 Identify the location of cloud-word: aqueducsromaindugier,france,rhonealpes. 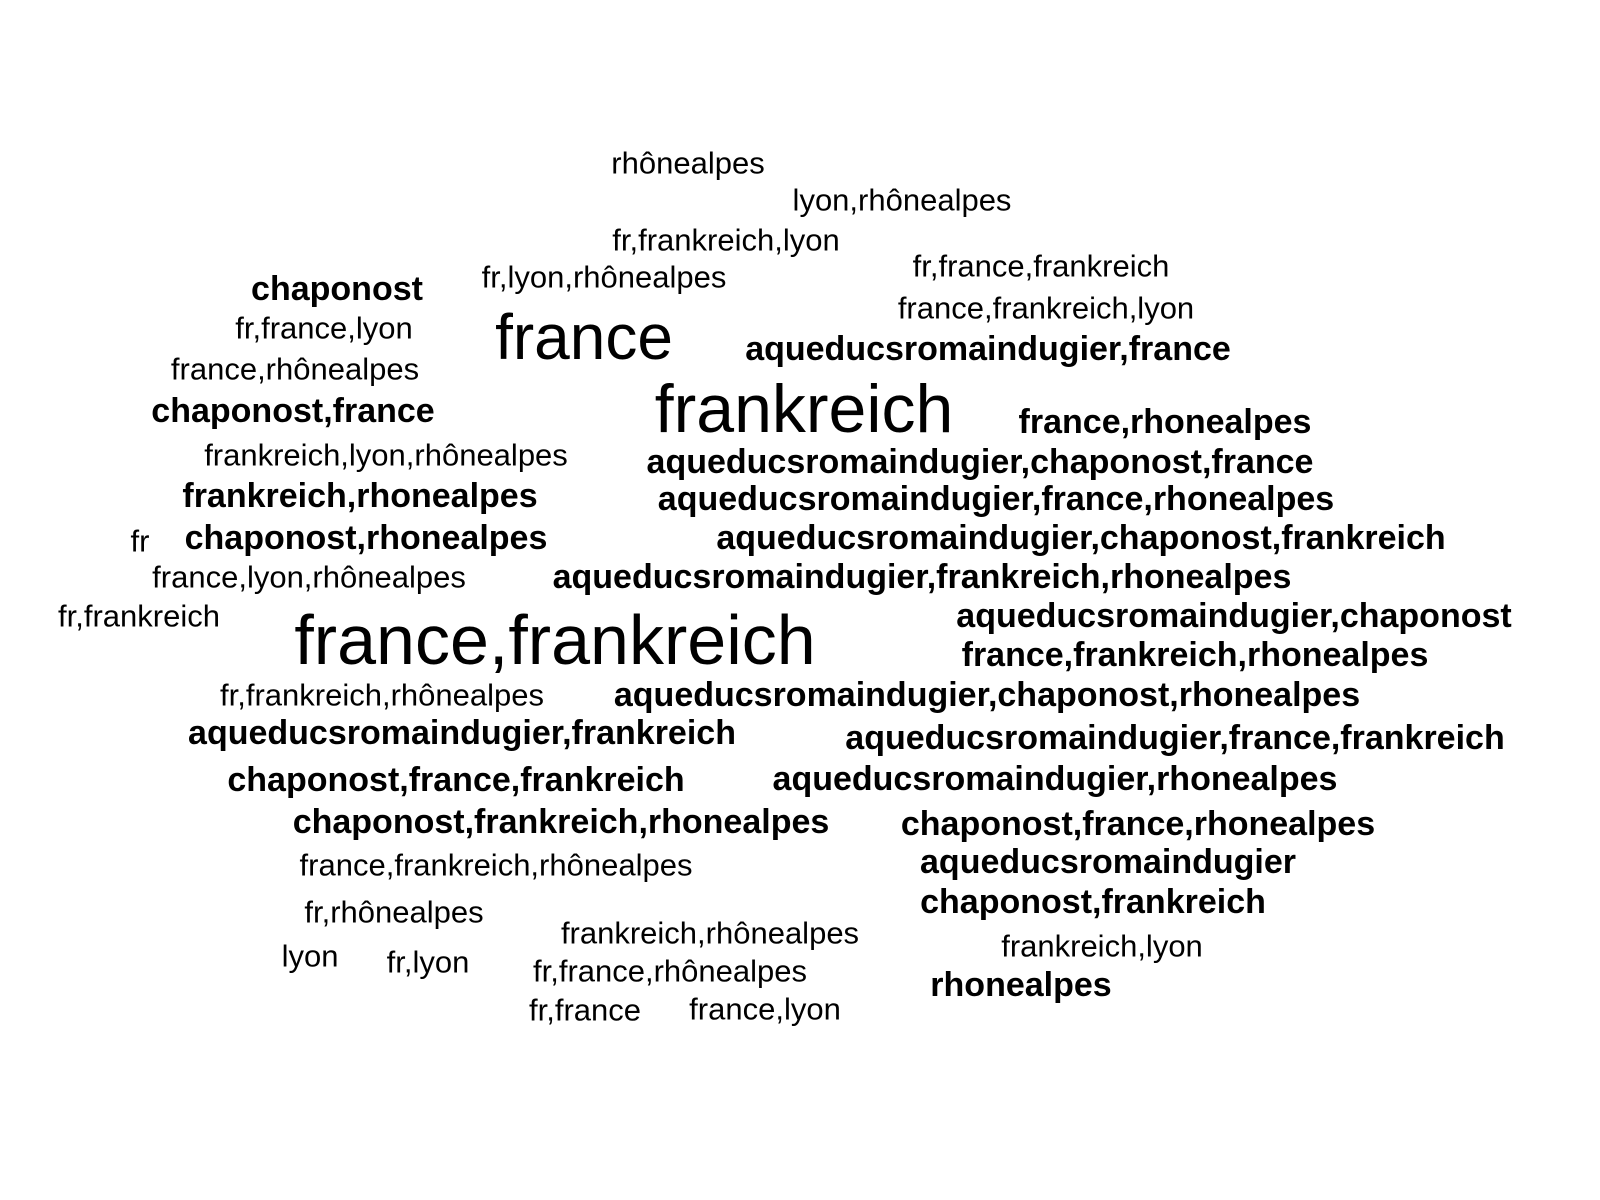
(996, 499).